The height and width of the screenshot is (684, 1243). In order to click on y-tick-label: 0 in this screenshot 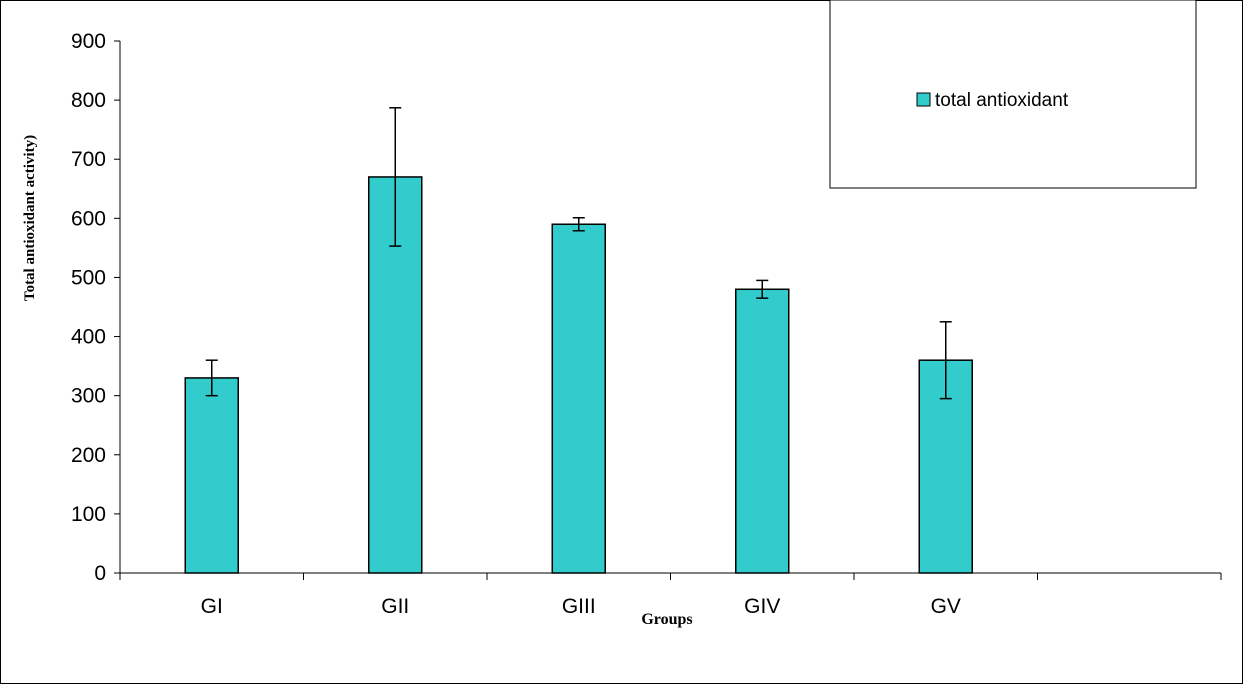, I will do `click(100, 573)`.